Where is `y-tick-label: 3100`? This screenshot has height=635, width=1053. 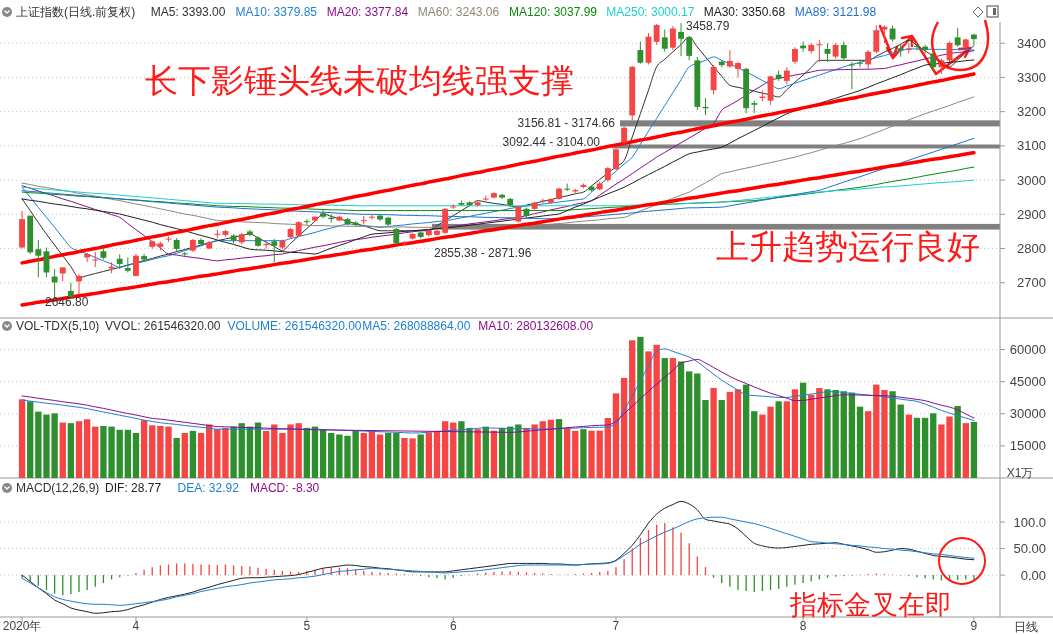
y-tick-label: 3100 is located at coordinates (1031, 146).